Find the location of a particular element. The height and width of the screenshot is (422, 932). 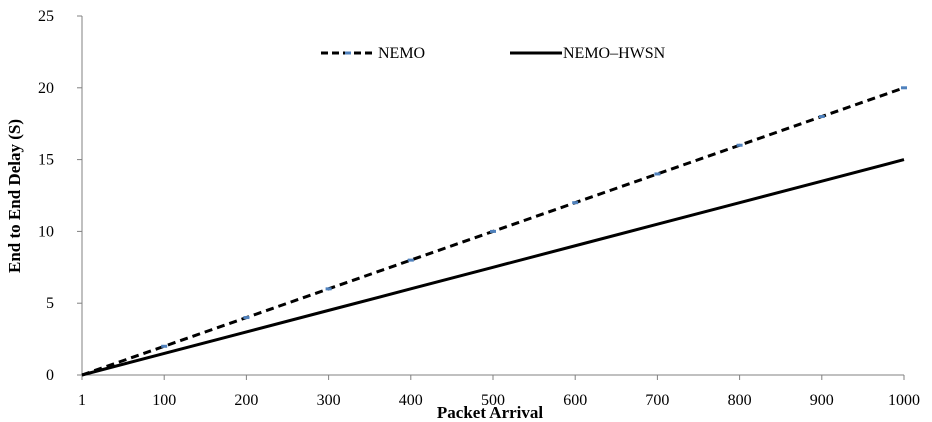

x-tick-label: 600 is located at coordinates (575, 400).